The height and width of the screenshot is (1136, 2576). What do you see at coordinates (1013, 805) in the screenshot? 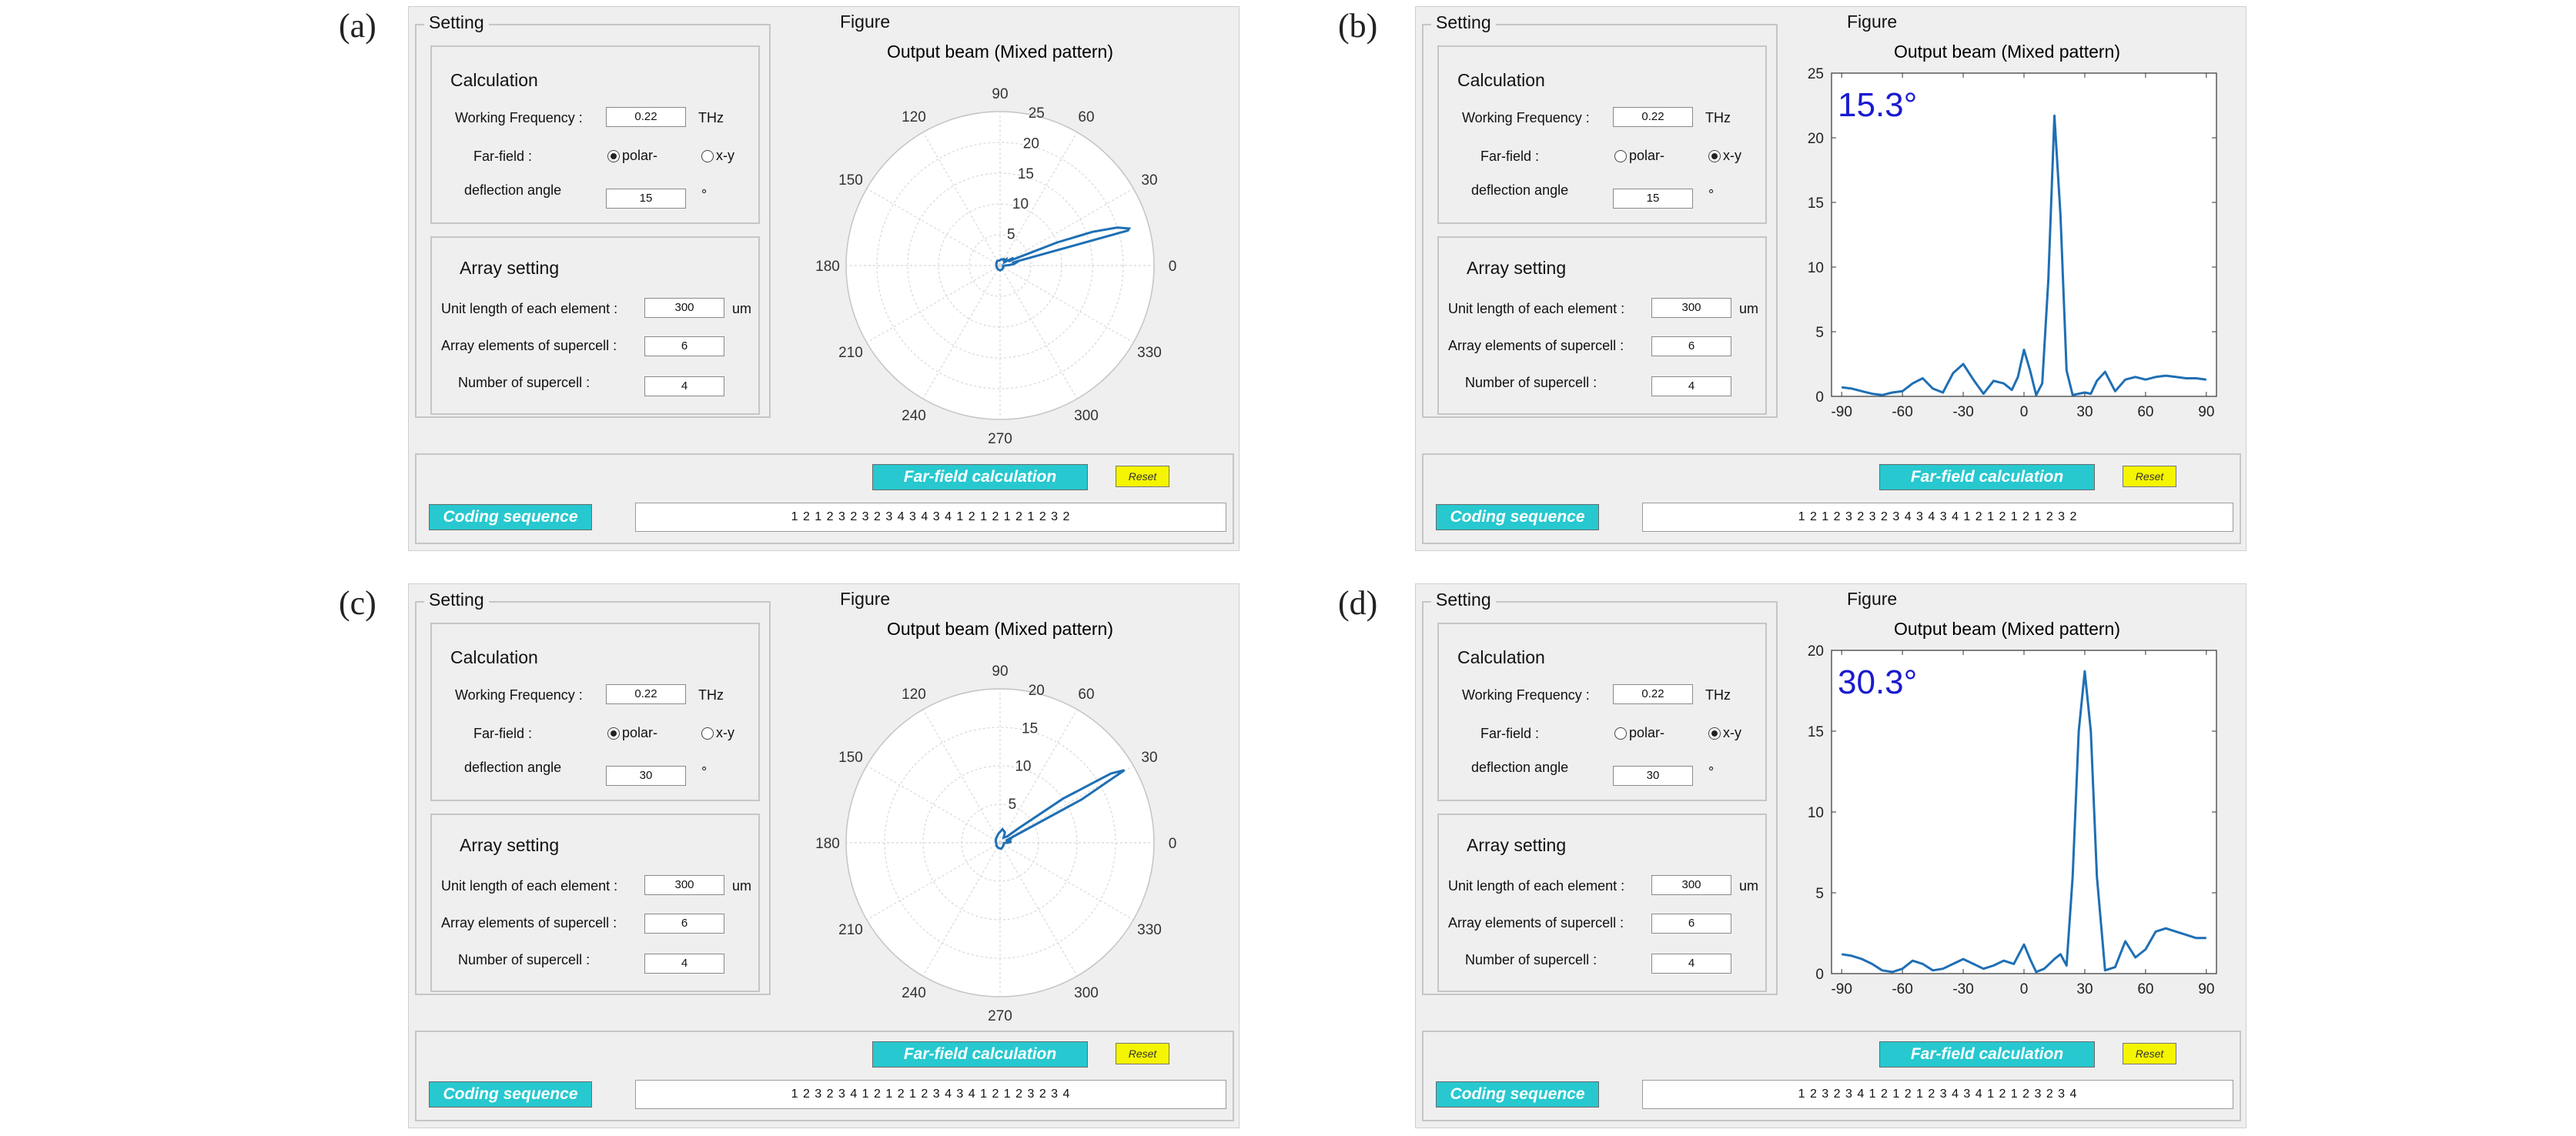
I see `radial-tick-label: 5` at bounding box center [1013, 805].